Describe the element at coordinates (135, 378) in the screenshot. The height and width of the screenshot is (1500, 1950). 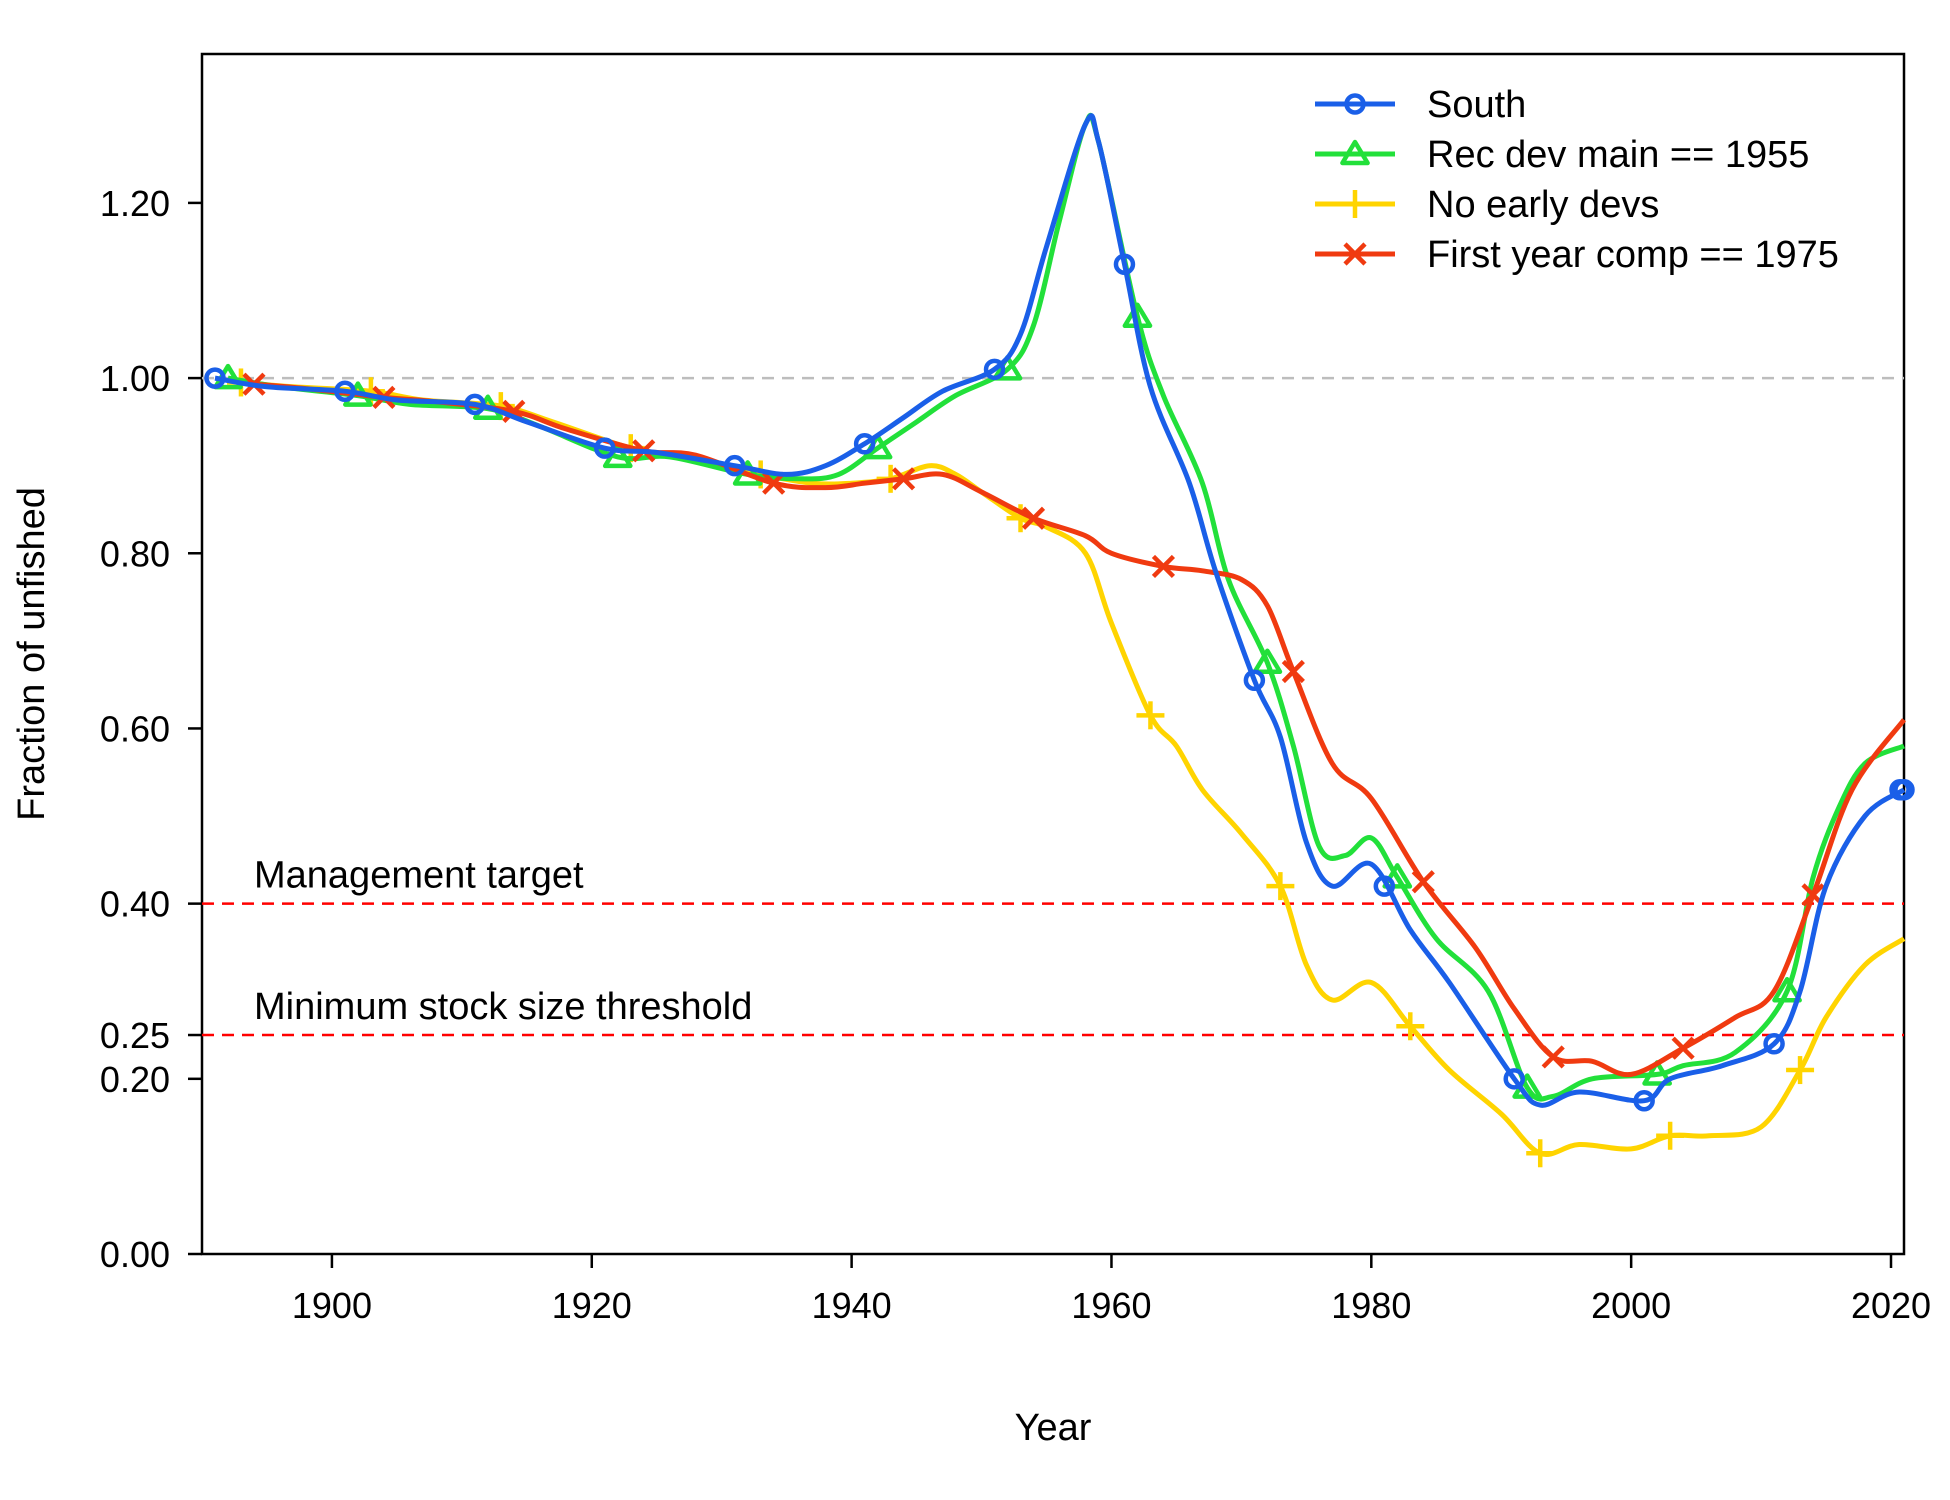
I see `y-tick-label: 1.00` at that location.